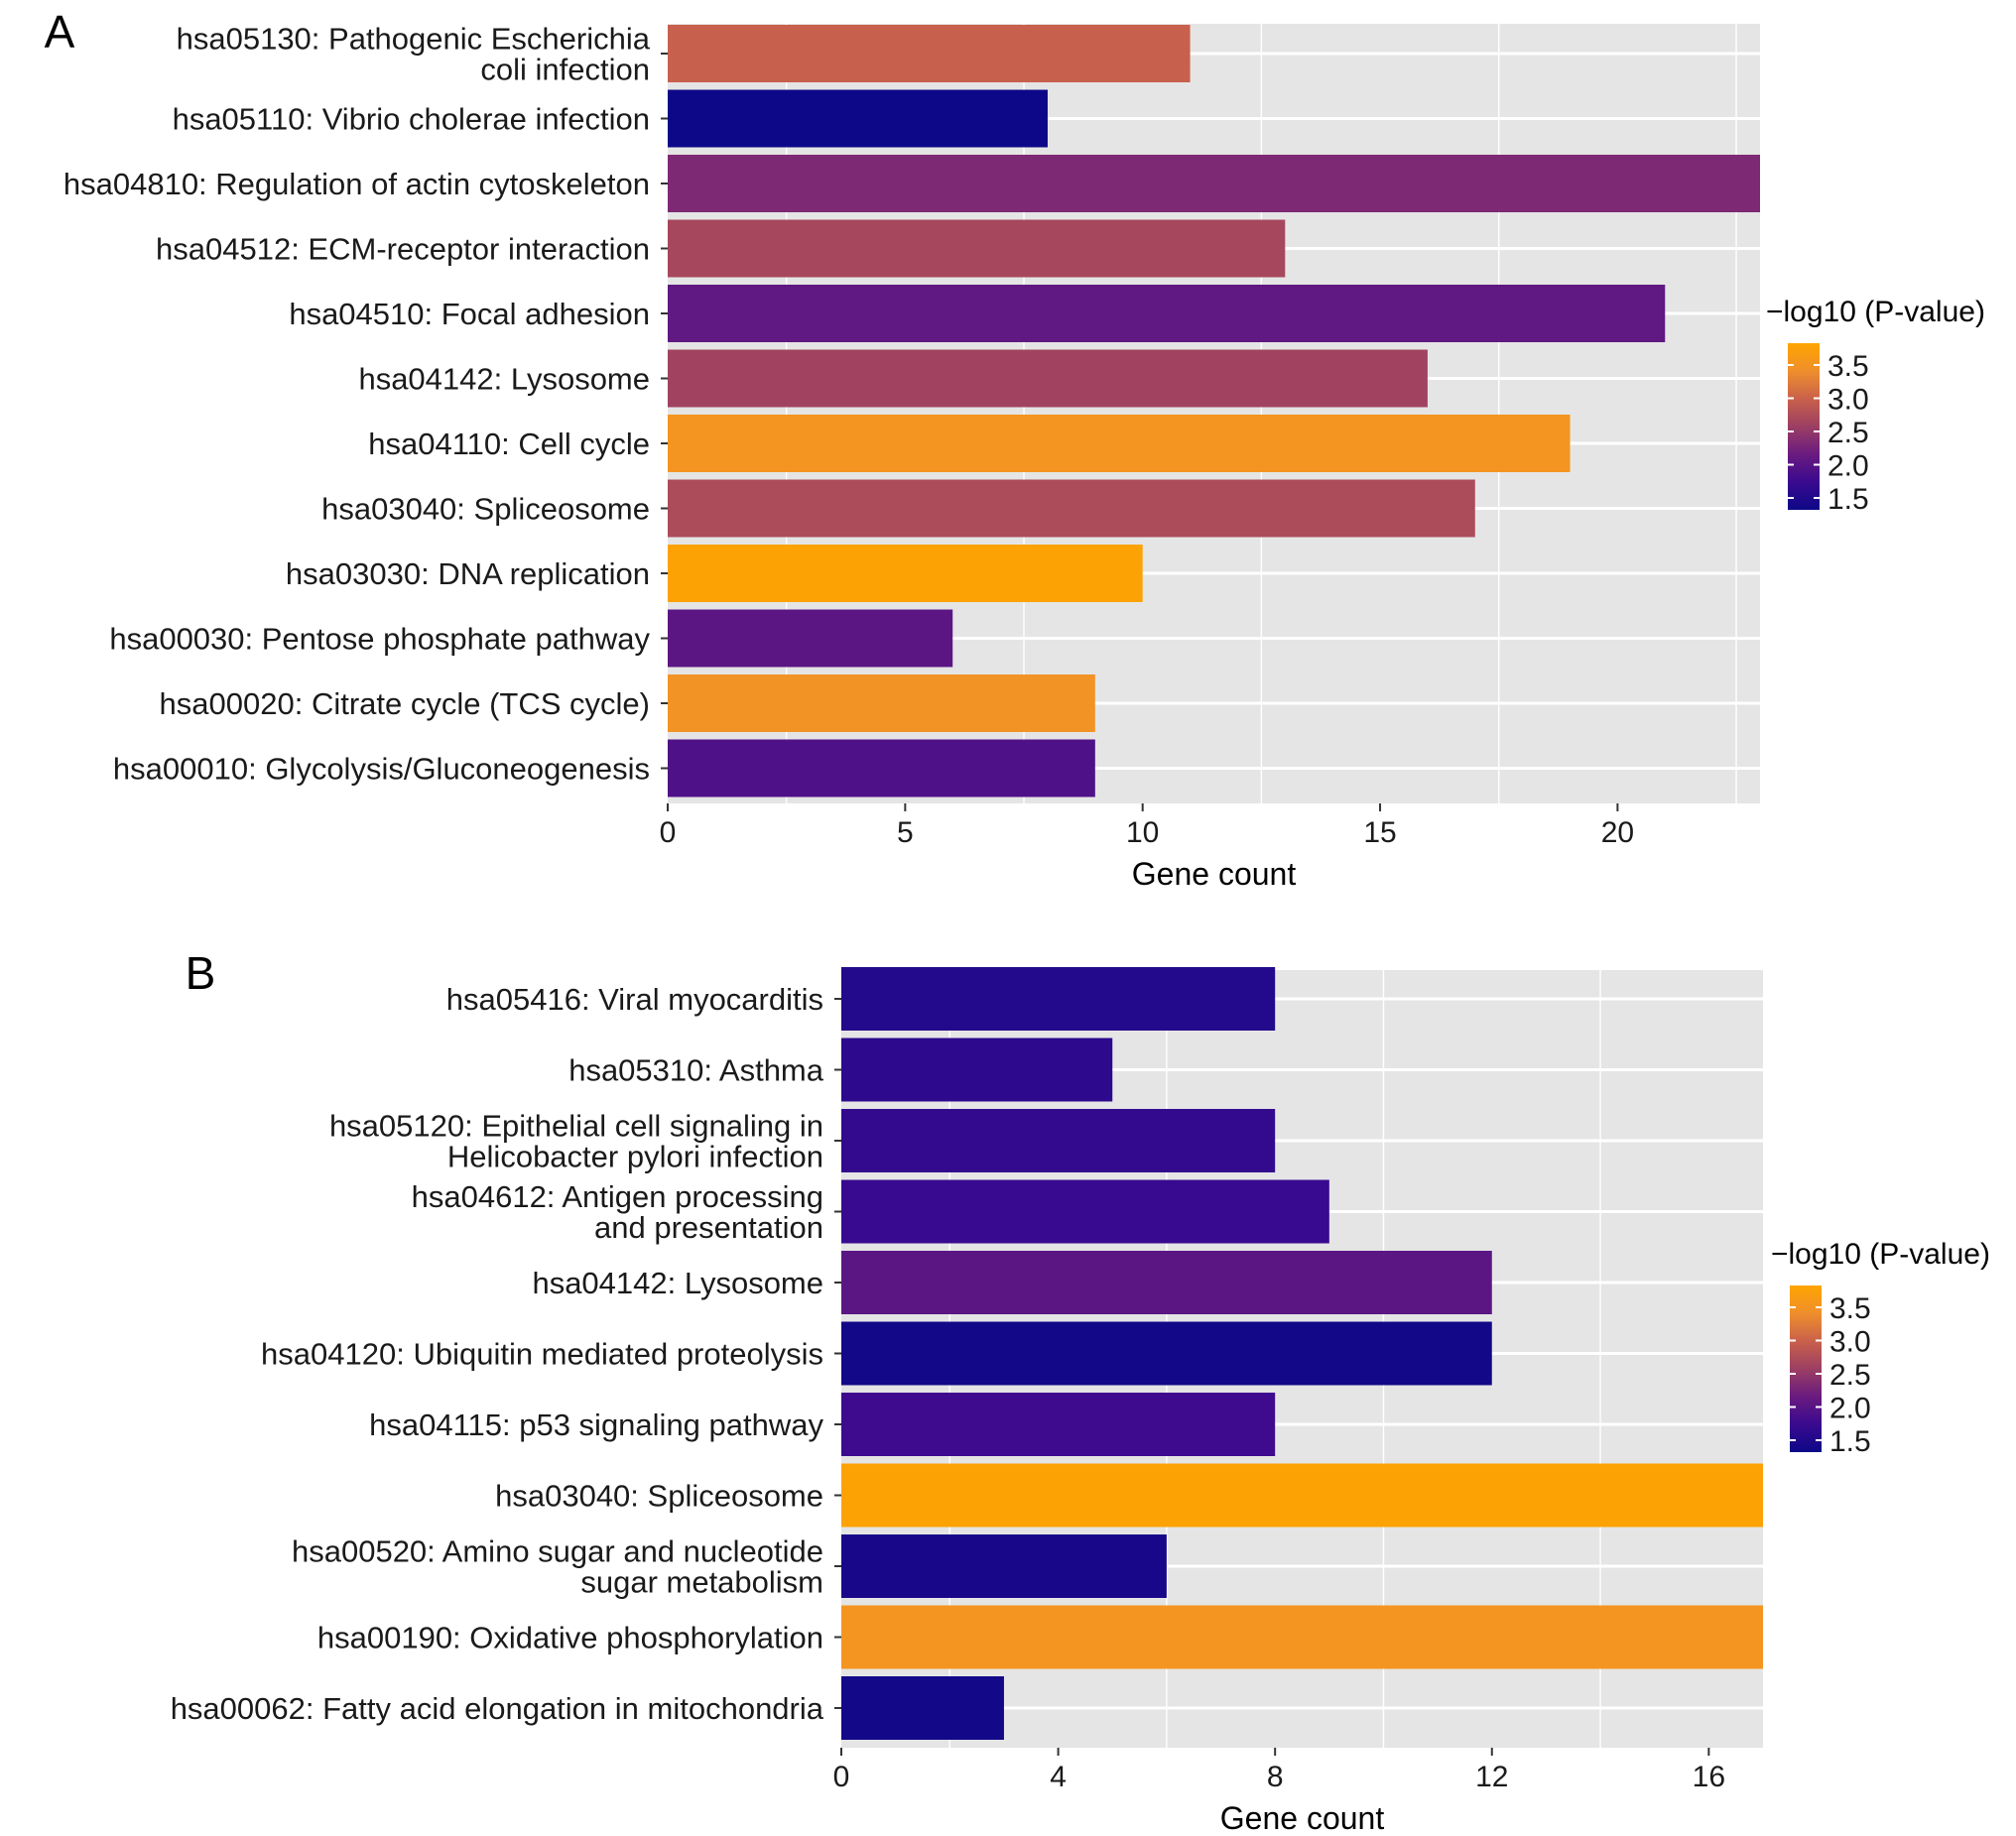 The width and height of the screenshot is (2016, 1836). I want to click on category-label: hsa00190: Oxidative phosphorylation, so click(570, 1638).